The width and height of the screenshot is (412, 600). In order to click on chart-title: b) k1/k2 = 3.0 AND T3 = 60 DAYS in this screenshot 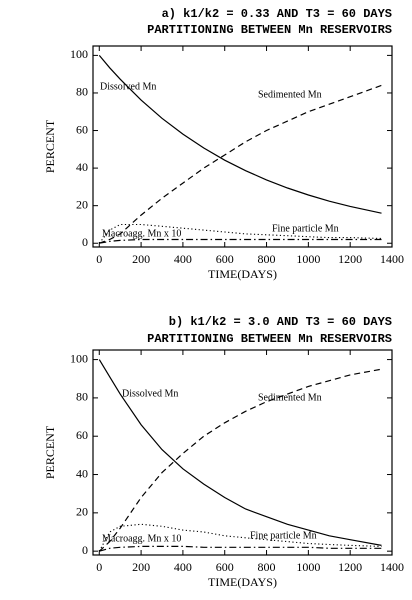, I will do `click(280, 322)`.